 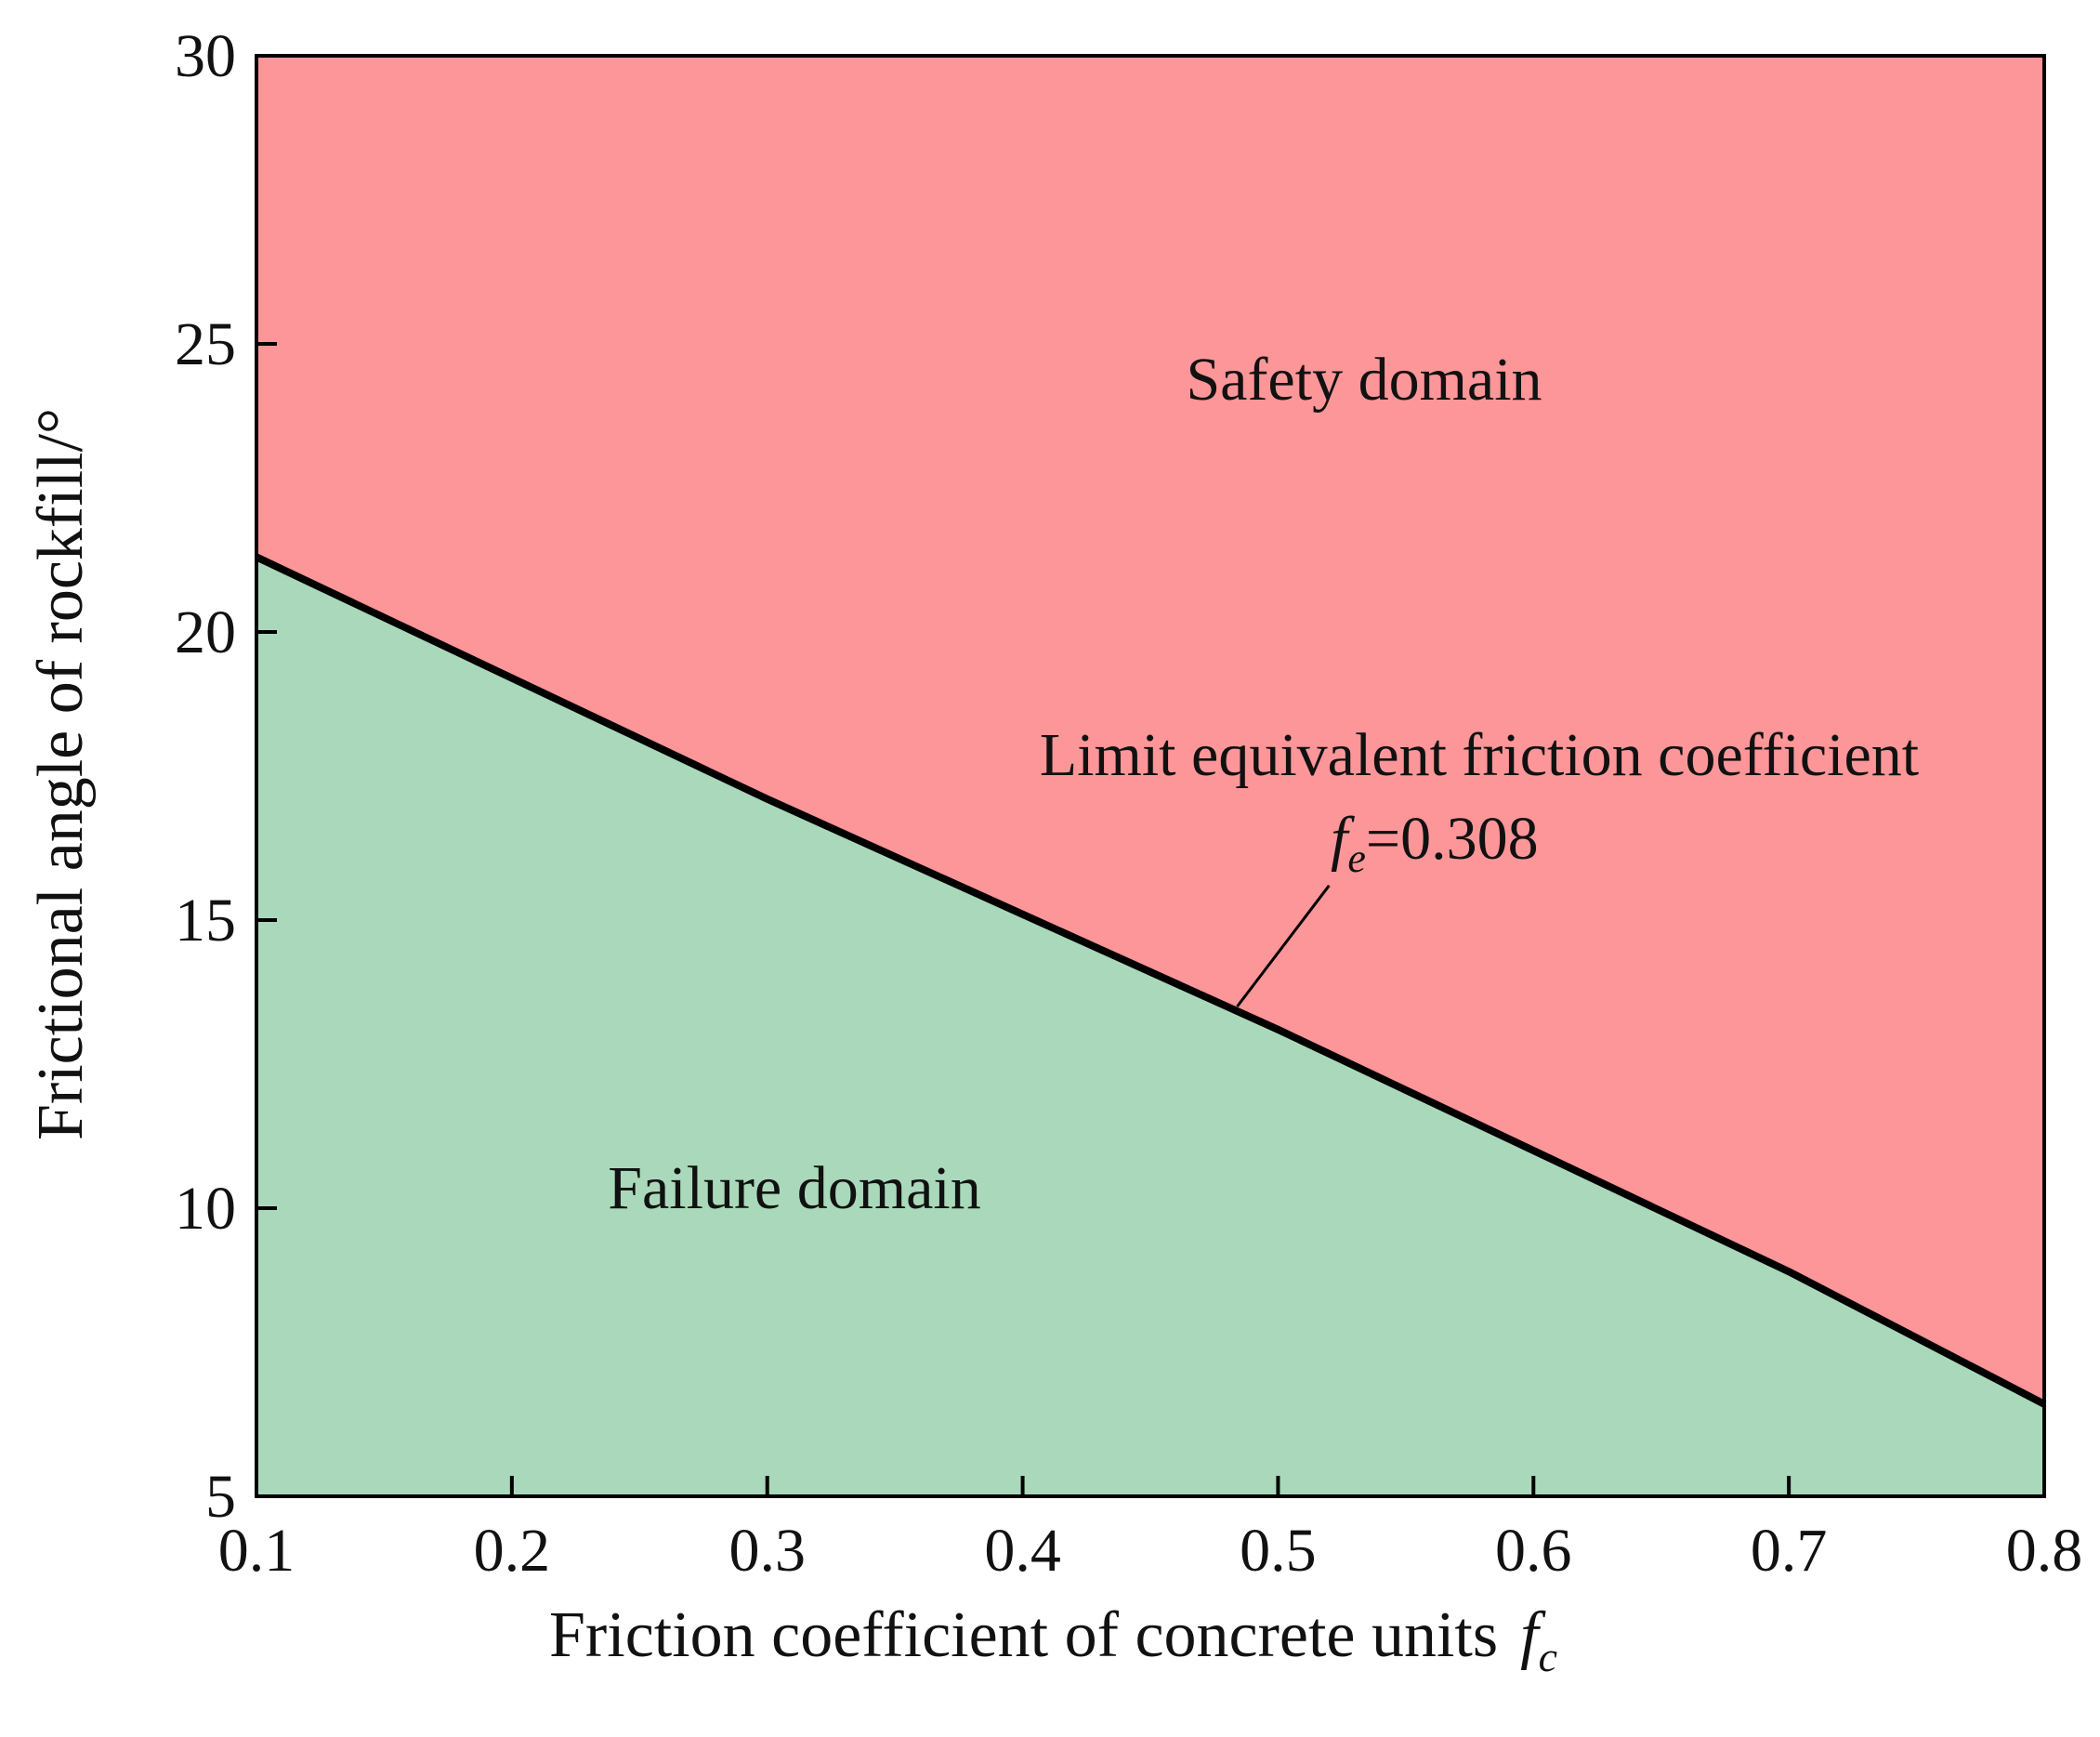 What do you see at coordinates (512, 1551) in the screenshot?
I see `x-tick-label: 0.2` at bounding box center [512, 1551].